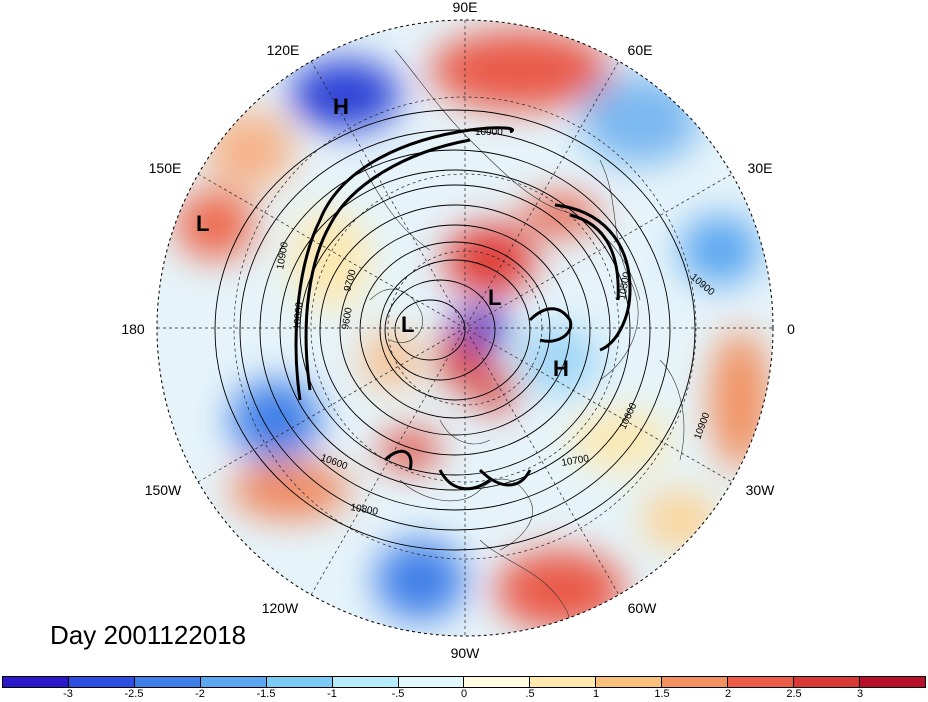 The image size is (928, 702). Describe the element at coordinates (576, 461) in the screenshot. I see `contour-label: 10700` at that location.